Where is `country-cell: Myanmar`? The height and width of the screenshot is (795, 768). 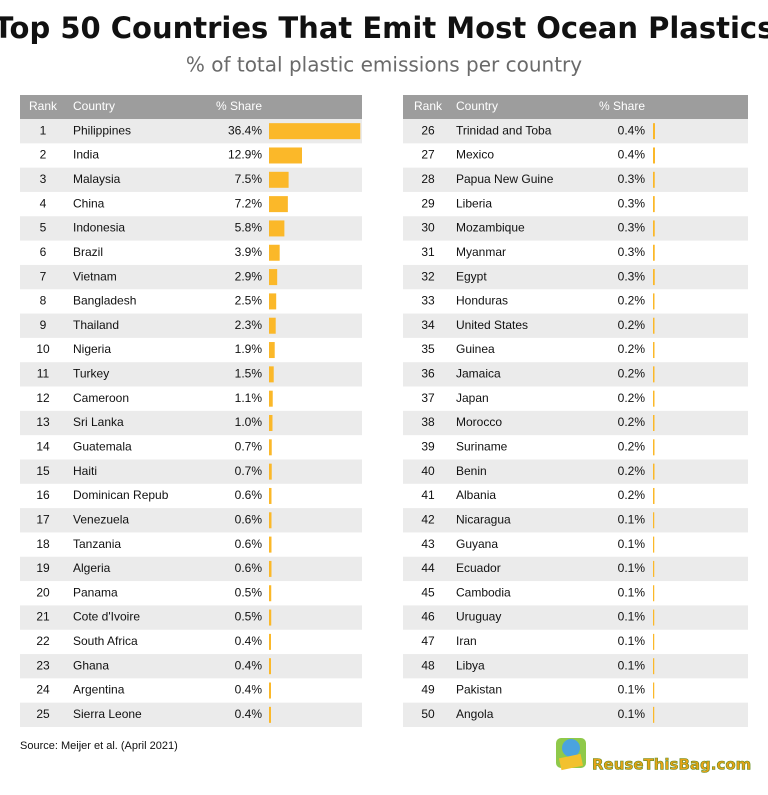
country-cell: Myanmar is located at coordinates (481, 252).